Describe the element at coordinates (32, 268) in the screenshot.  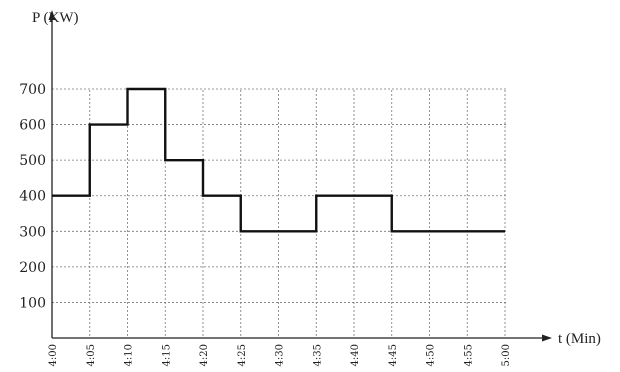
I see `y-tick-label: 200` at that location.